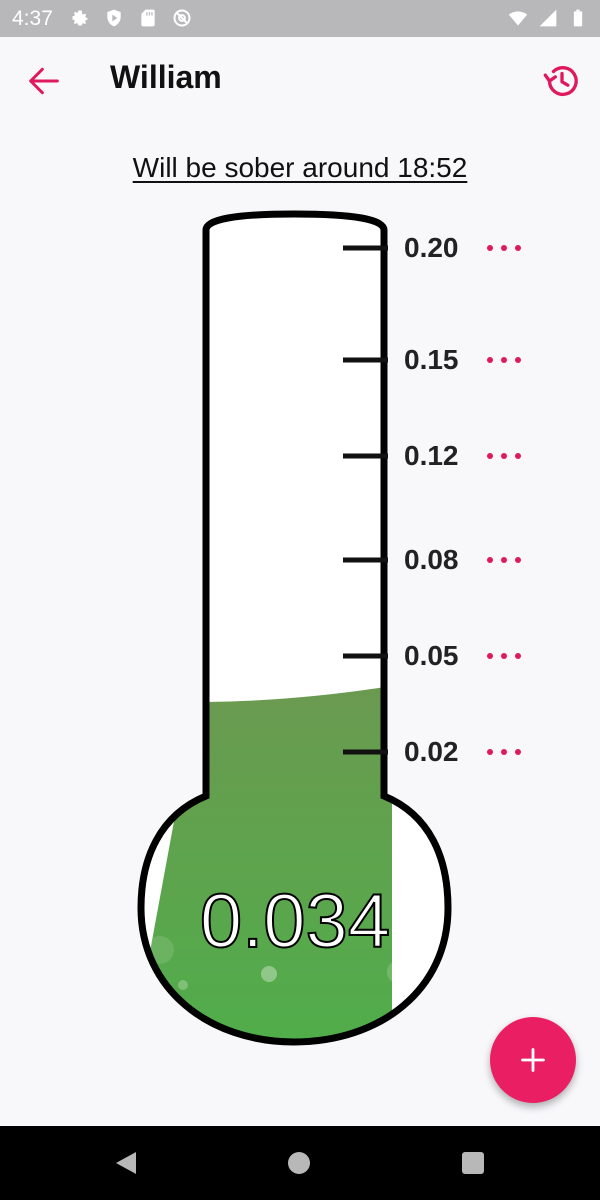 This screenshot has width=600, height=1200. I want to click on nav-home-icon, so click(299, 1163).